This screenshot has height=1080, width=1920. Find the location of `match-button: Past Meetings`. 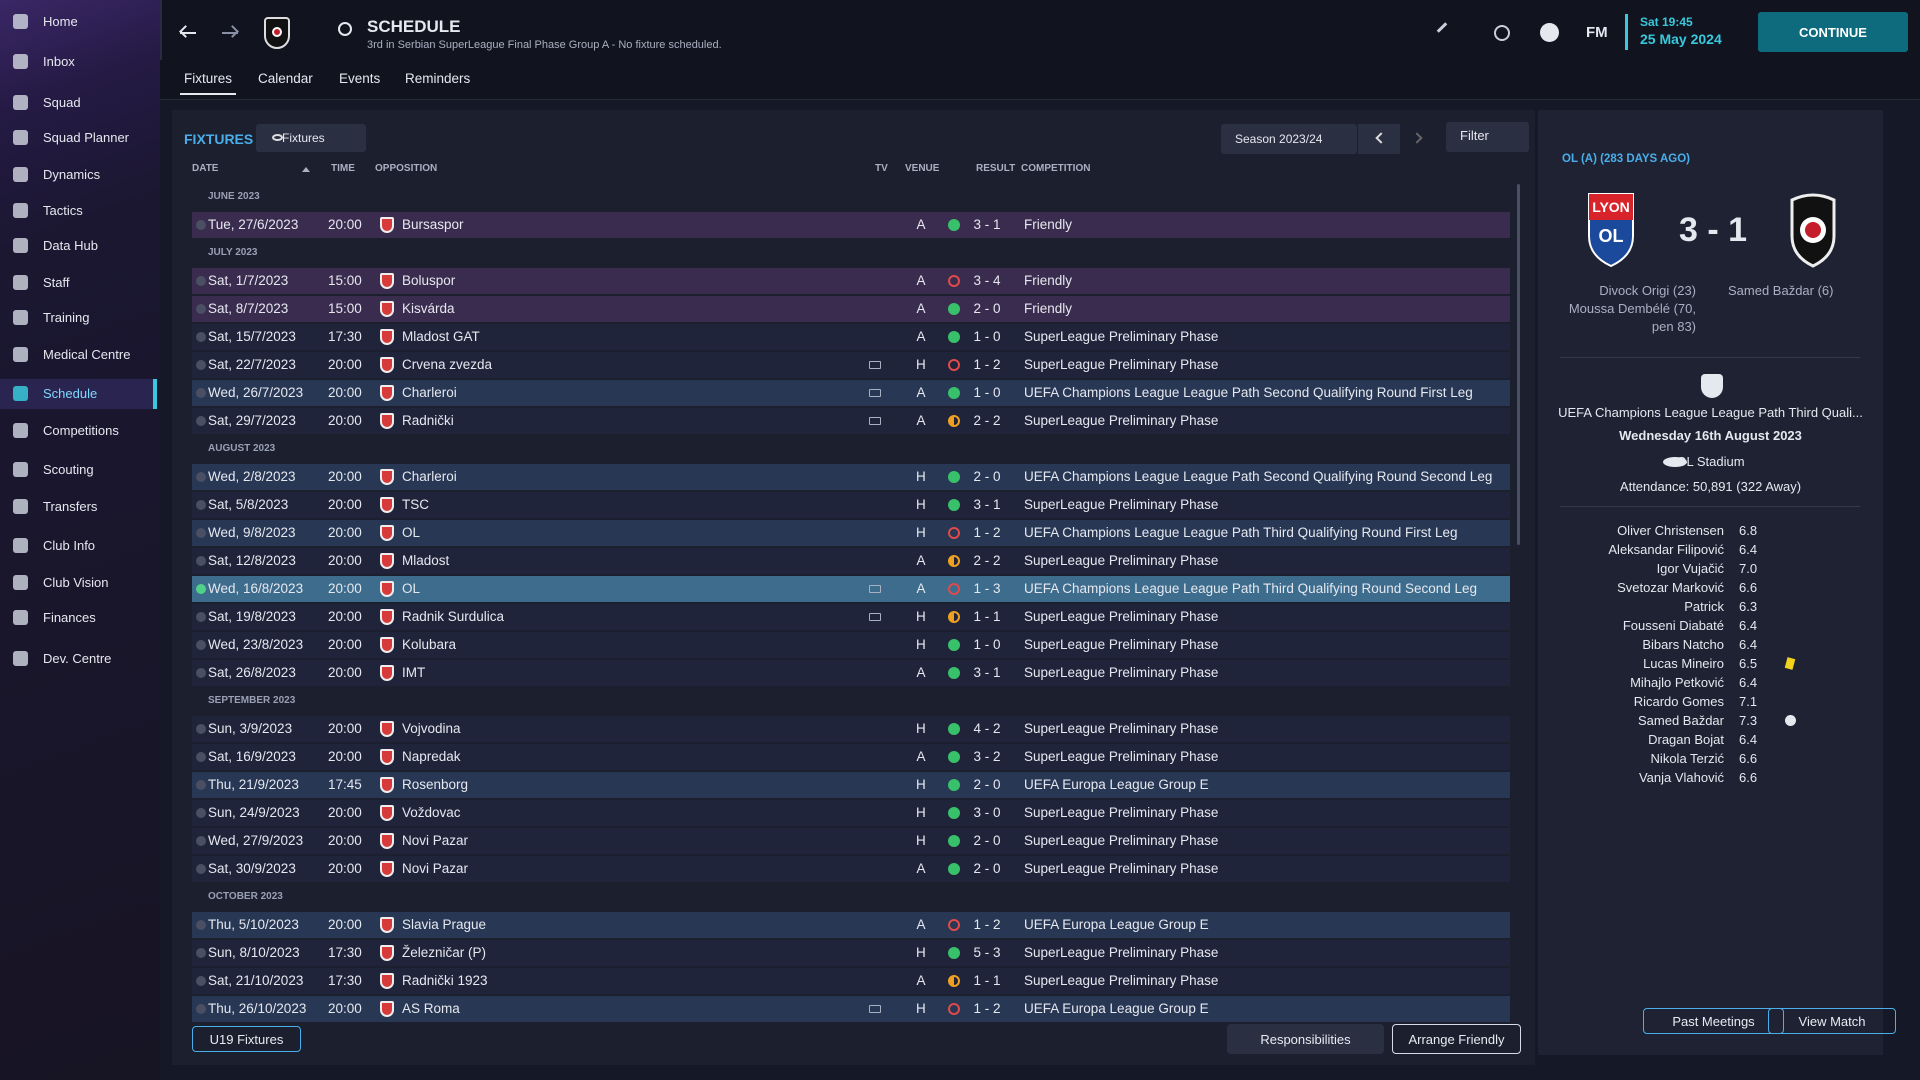

match-button: Past Meetings is located at coordinates (1713, 1021).